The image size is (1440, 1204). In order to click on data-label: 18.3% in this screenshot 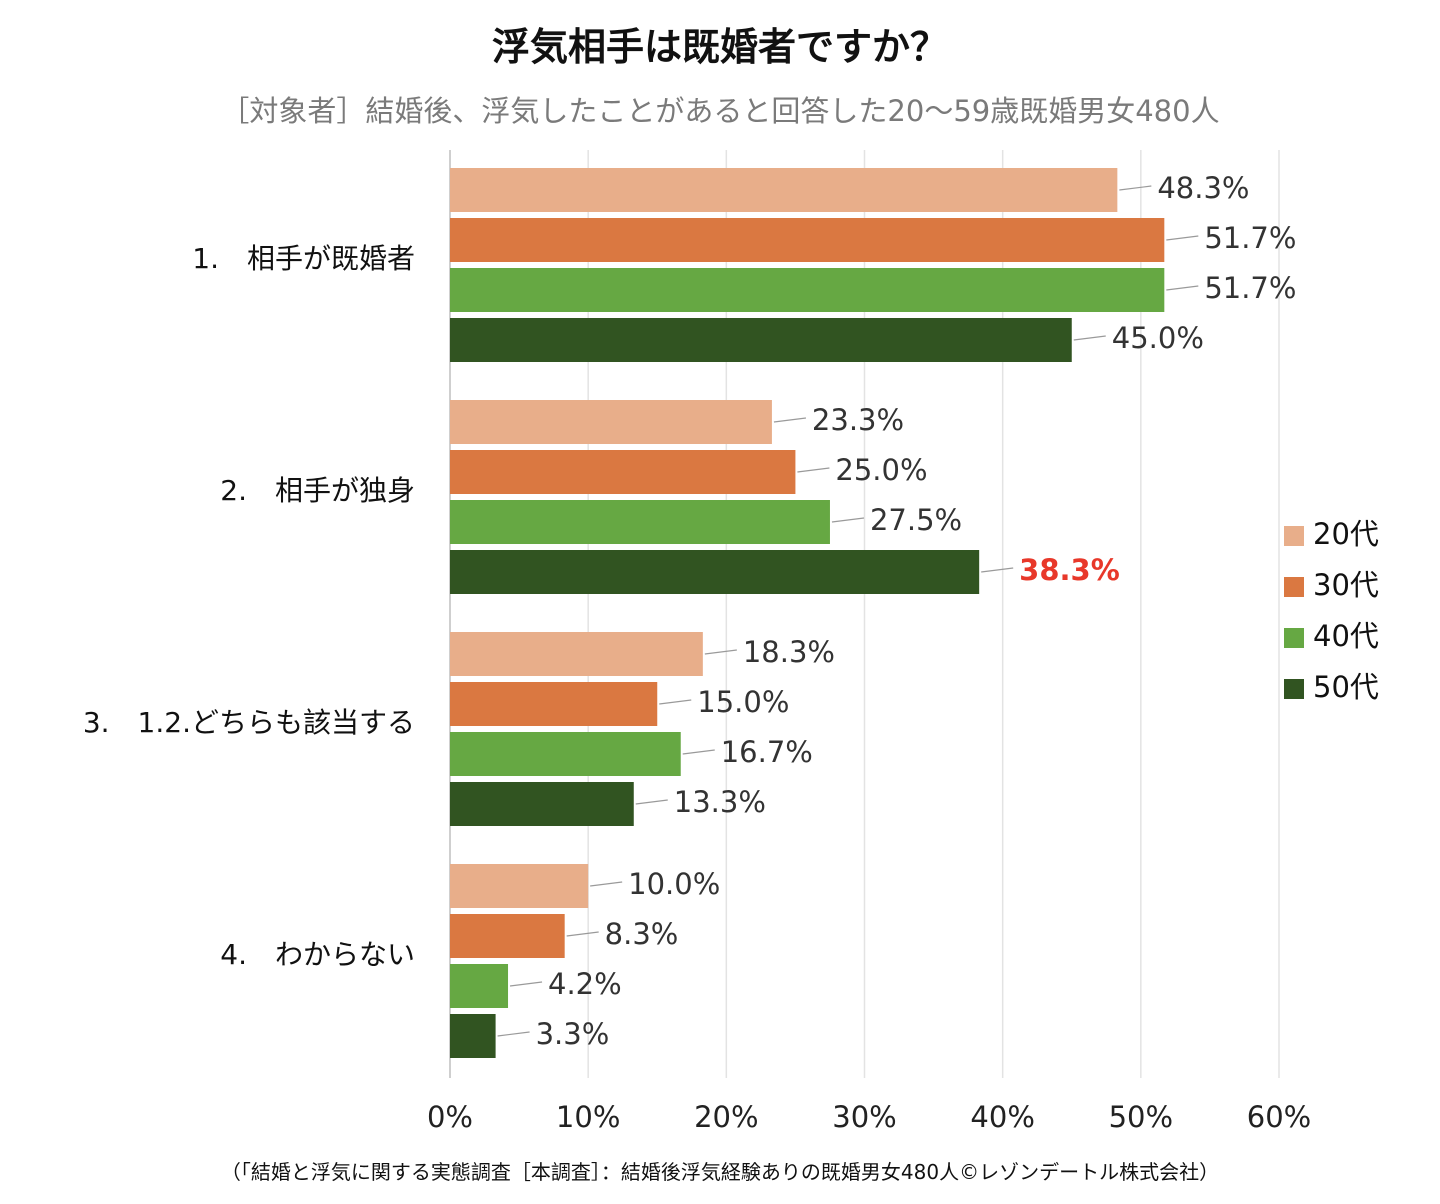, I will do `click(789, 652)`.